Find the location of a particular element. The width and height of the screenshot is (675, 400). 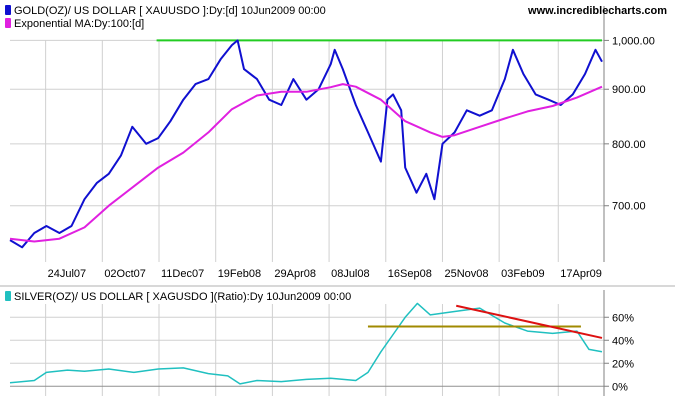

price-x-tick-label: 16Sep08 is located at coordinates (410, 274).